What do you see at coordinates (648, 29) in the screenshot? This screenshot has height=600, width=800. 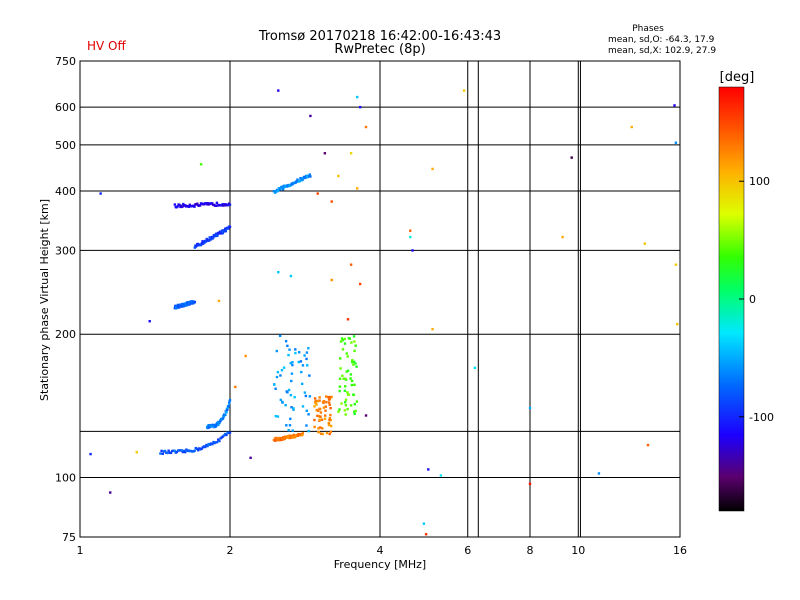 I see `phases-title: Phases` at bounding box center [648, 29].